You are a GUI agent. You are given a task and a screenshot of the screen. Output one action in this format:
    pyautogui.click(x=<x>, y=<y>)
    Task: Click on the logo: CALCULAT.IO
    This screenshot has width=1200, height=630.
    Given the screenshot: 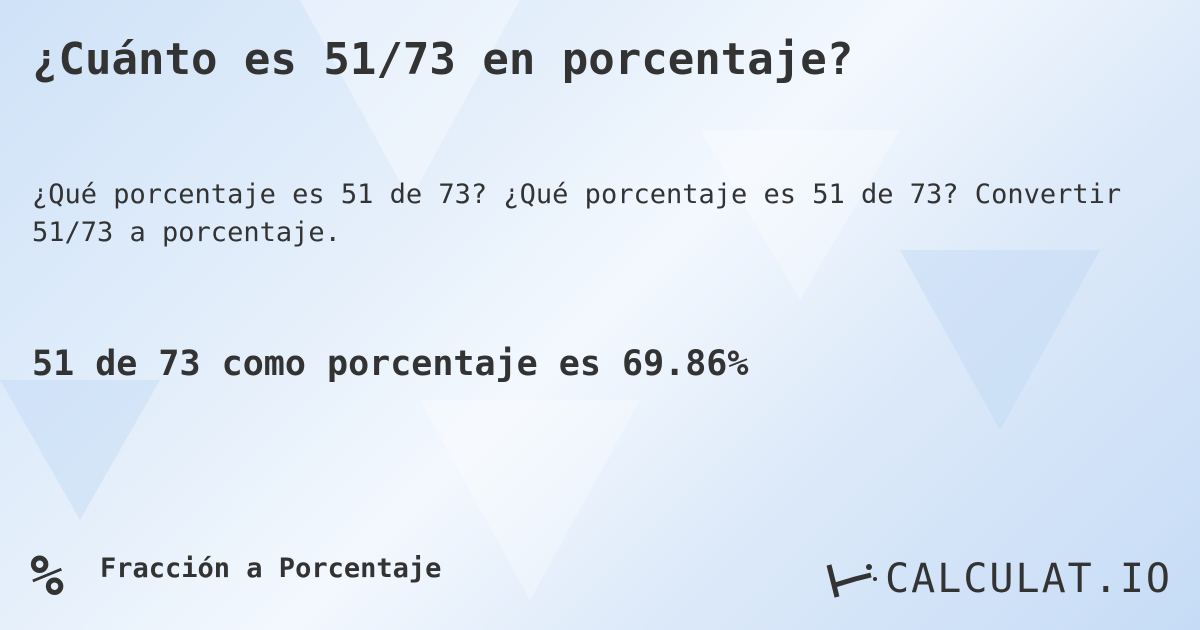 What is the action you would take?
    pyautogui.click(x=998, y=579)
    